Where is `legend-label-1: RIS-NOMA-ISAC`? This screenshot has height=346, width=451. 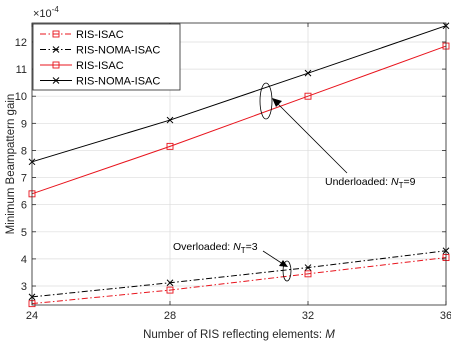 legend-label-1: RIS-NOMA-ISAC is located at coordinates (118, 51).